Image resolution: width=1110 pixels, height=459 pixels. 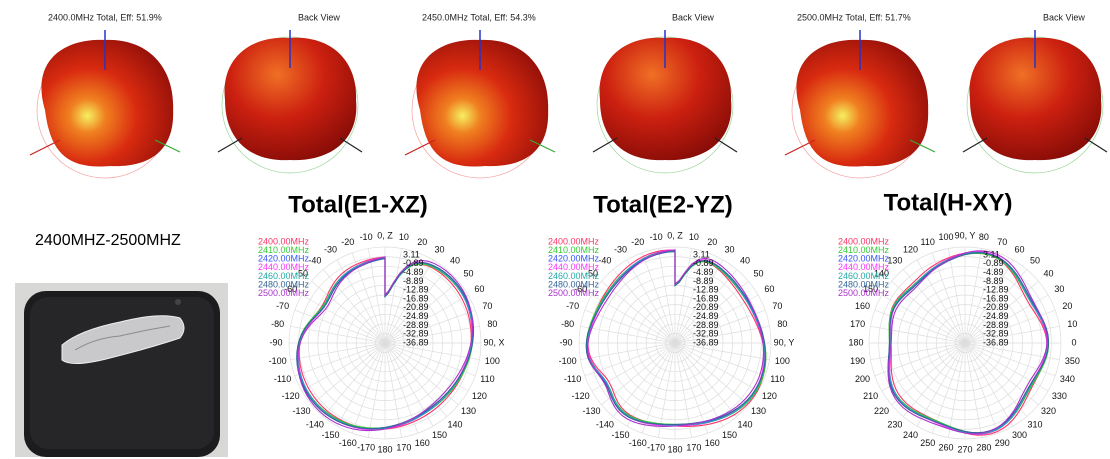 I want to click on angle-label: 90, X, so click(x=493, y=342).